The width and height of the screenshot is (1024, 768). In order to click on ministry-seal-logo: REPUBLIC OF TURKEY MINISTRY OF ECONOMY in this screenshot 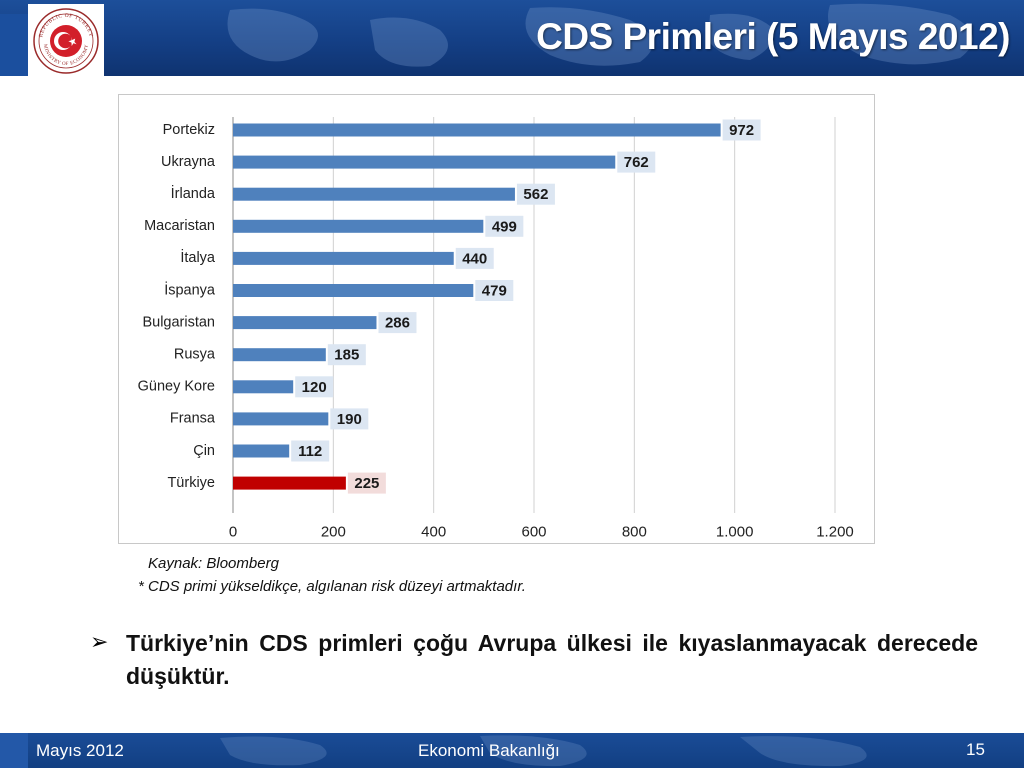, I will do `click(66, 41)`.